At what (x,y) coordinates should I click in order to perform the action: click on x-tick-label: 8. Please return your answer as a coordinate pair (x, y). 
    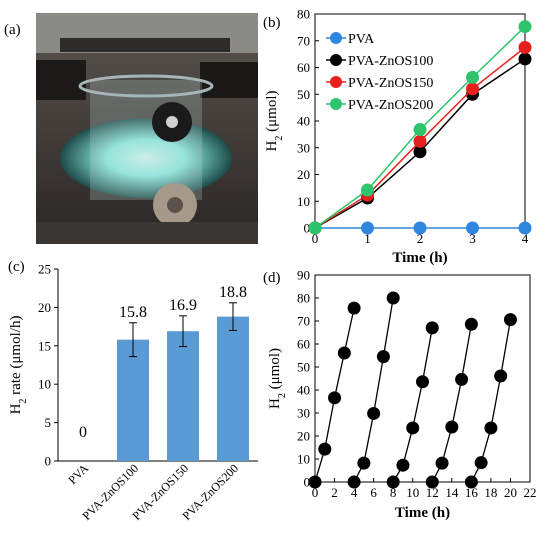
    Looking at the image, I should click on (393, 492).